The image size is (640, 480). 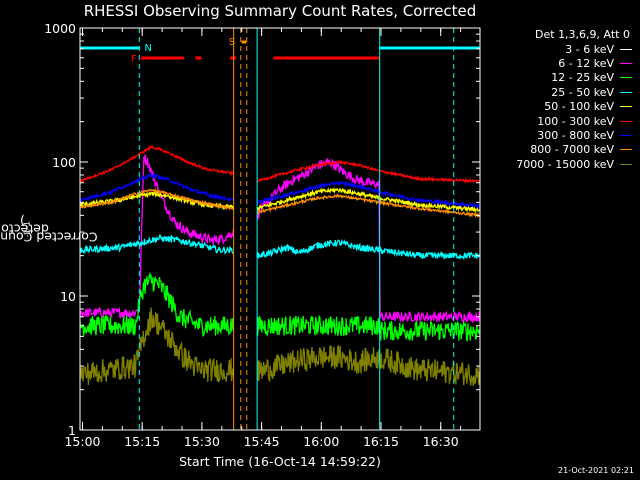 I want to click on series-line-3-6keV, so click(x=157, y=280).